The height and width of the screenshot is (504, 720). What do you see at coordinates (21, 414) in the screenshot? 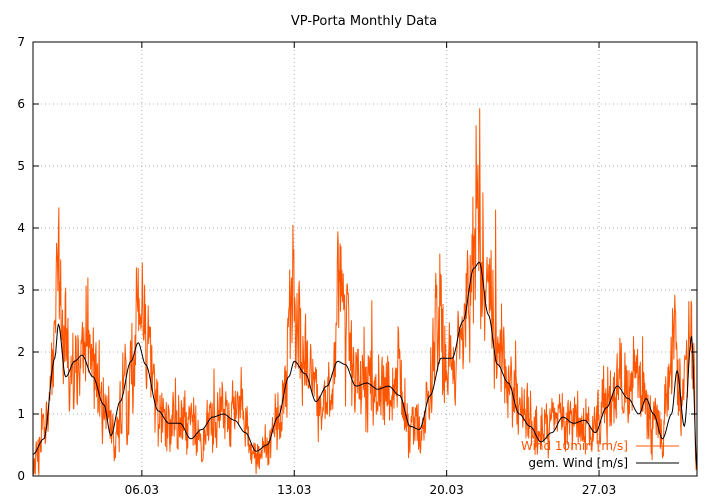
I see `y-tick-label: 1` at bounding box center [21, 414].